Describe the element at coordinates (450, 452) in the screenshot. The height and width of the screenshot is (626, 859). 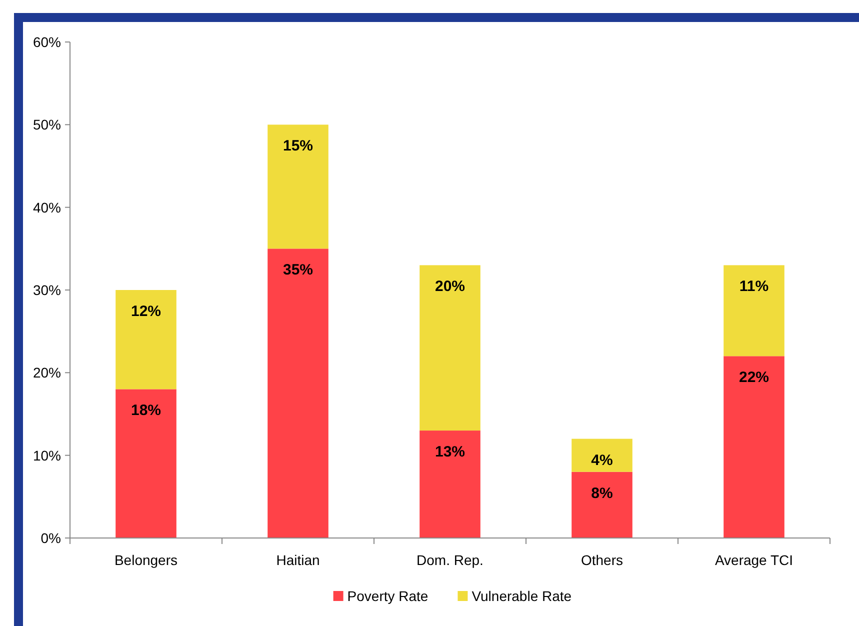
I see `data-label: 13%` at that location.